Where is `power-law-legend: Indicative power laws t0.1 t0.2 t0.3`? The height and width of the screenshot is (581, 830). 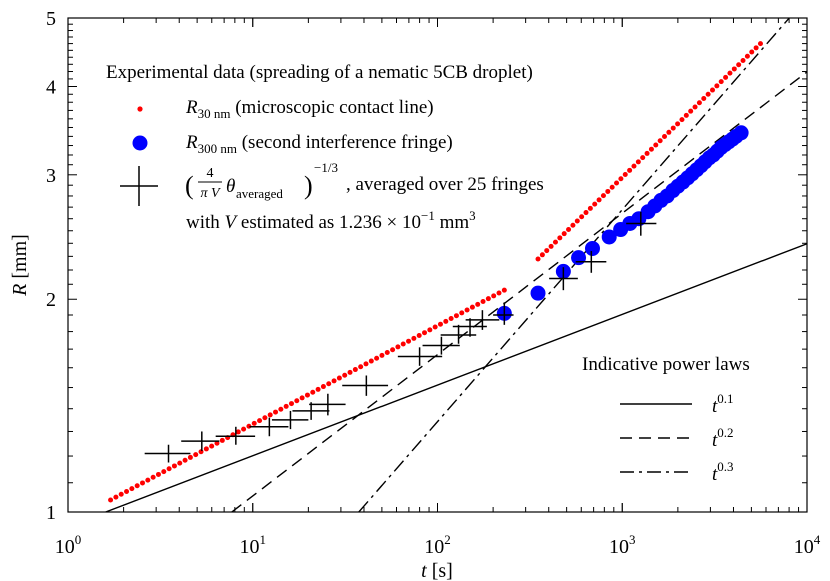 power-law-legend: Indicative power laws t0.1 t0.2 t0.3 is located at coordinates (666, 419).